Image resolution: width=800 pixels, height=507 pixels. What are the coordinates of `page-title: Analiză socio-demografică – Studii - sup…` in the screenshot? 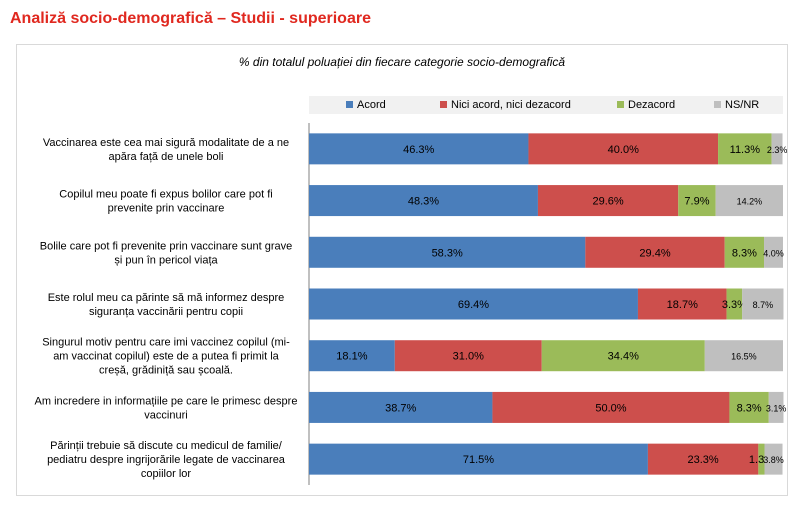 It's located at (190, 18).